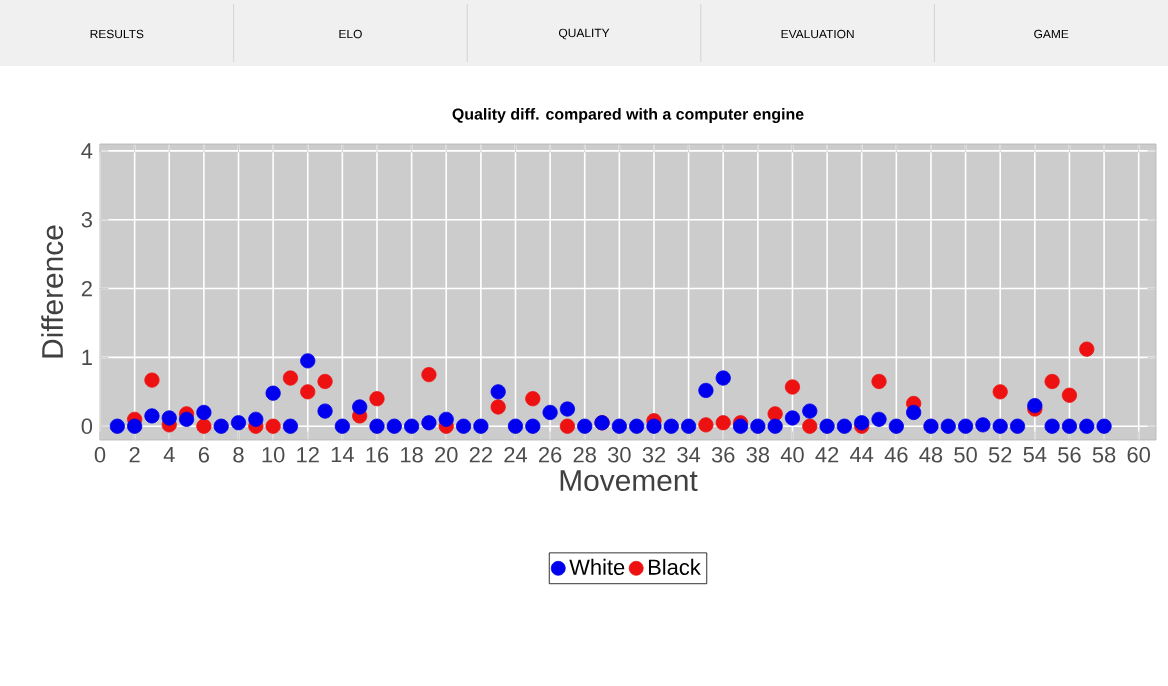 Image resolution: width=1168 pixels, height=686 pixels. What do you see at coordinates (1104, 455) in the screenshot?
I see `x-tick-label: 58` at bounding box center [1104, 455].